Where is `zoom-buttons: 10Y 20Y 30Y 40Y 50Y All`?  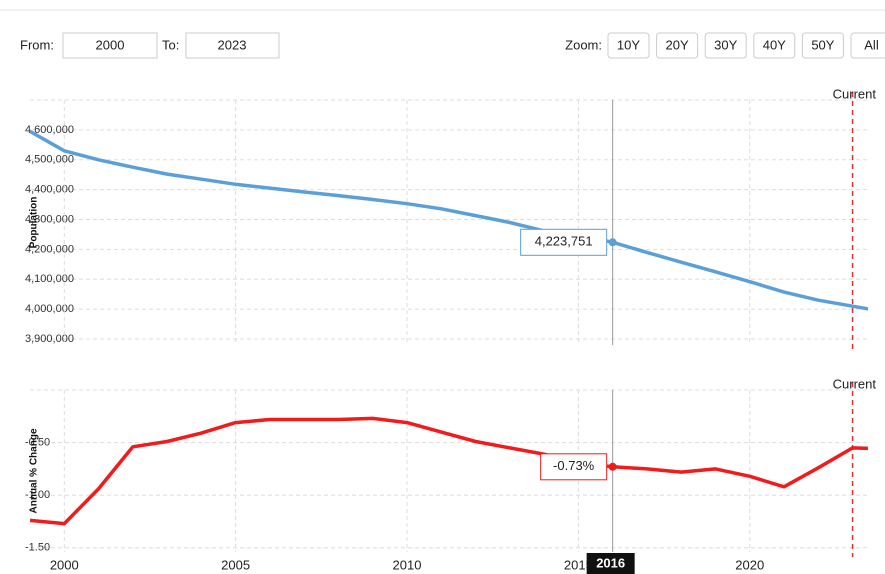
zoom-buttons: 10Y 20Y 30Y 40Y 50Y All is located at coordinates (746, 45).